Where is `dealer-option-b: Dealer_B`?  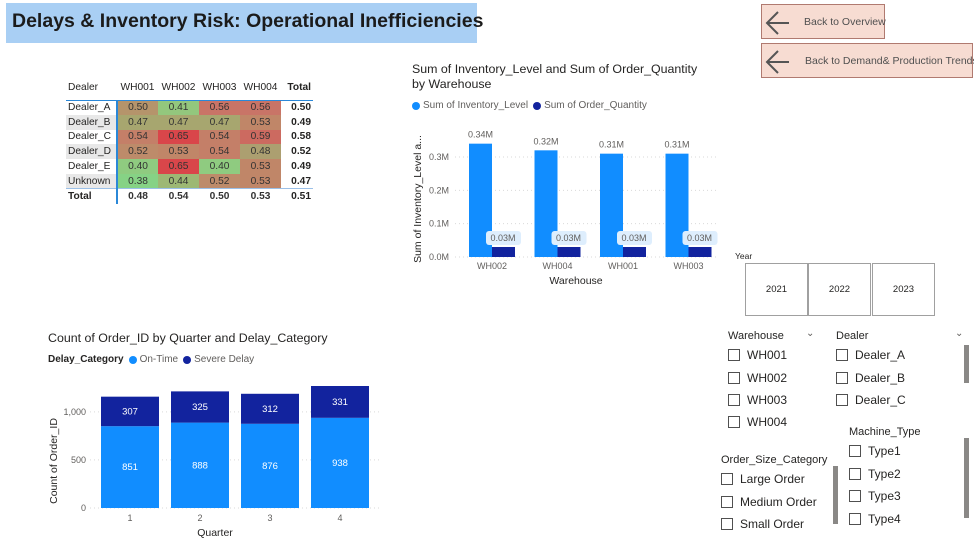
dealer-option-b: Dealer_B is located at coordinates (870, 378).